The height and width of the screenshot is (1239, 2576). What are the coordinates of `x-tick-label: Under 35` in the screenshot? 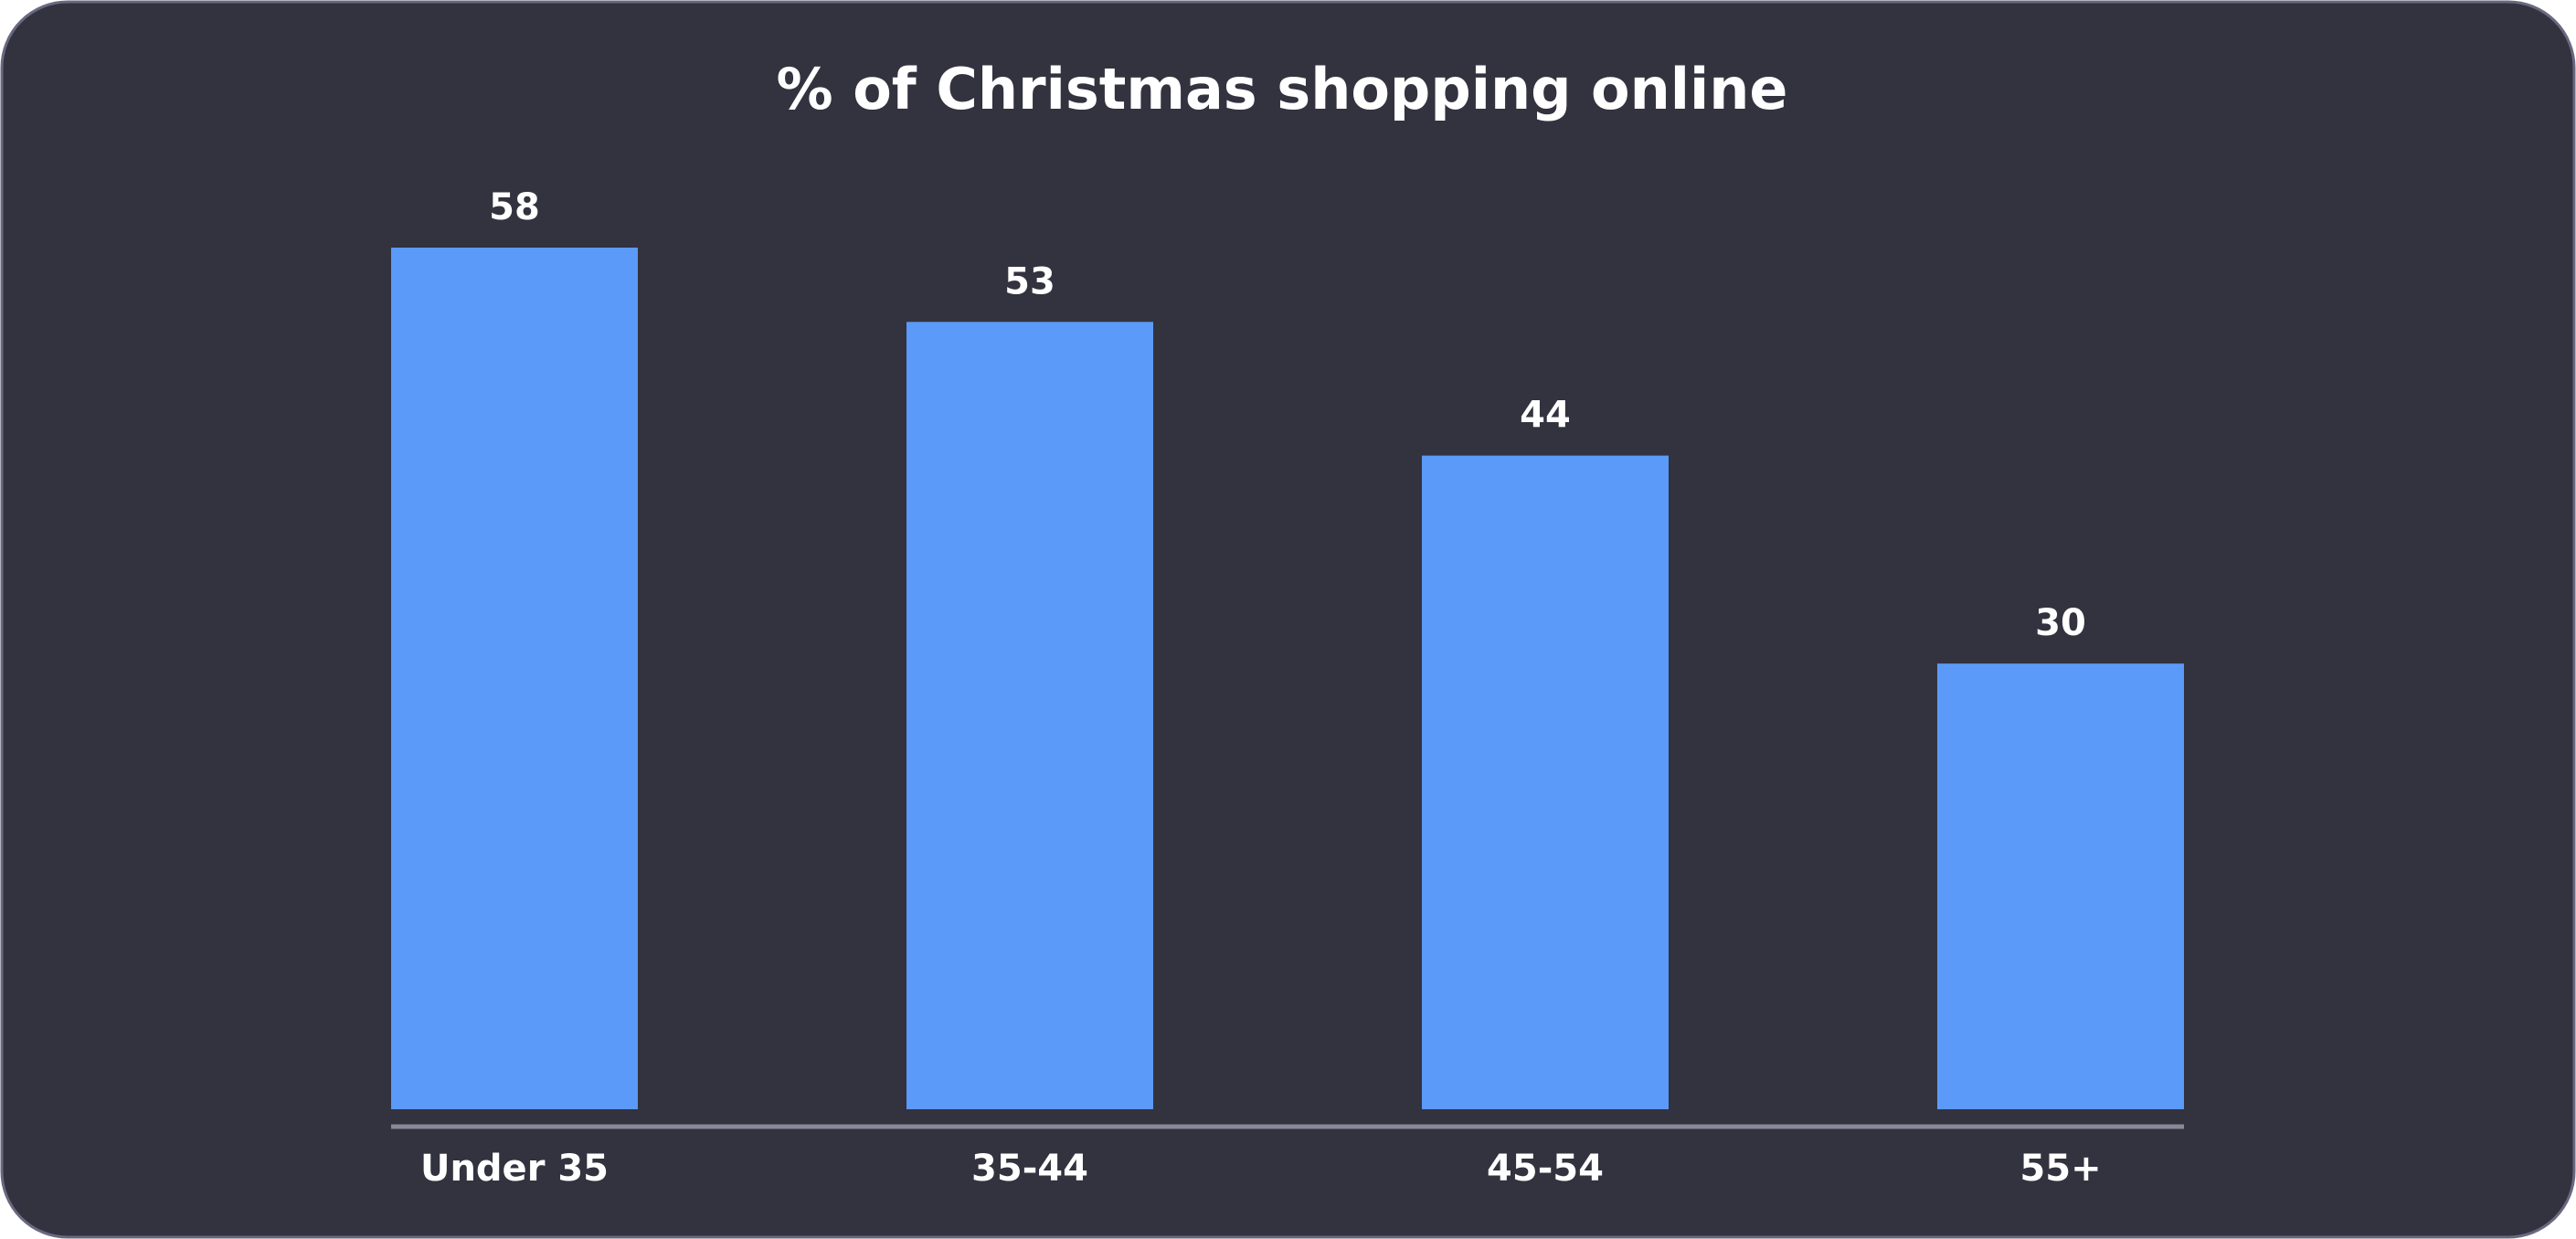 It's located at (514, 1169).